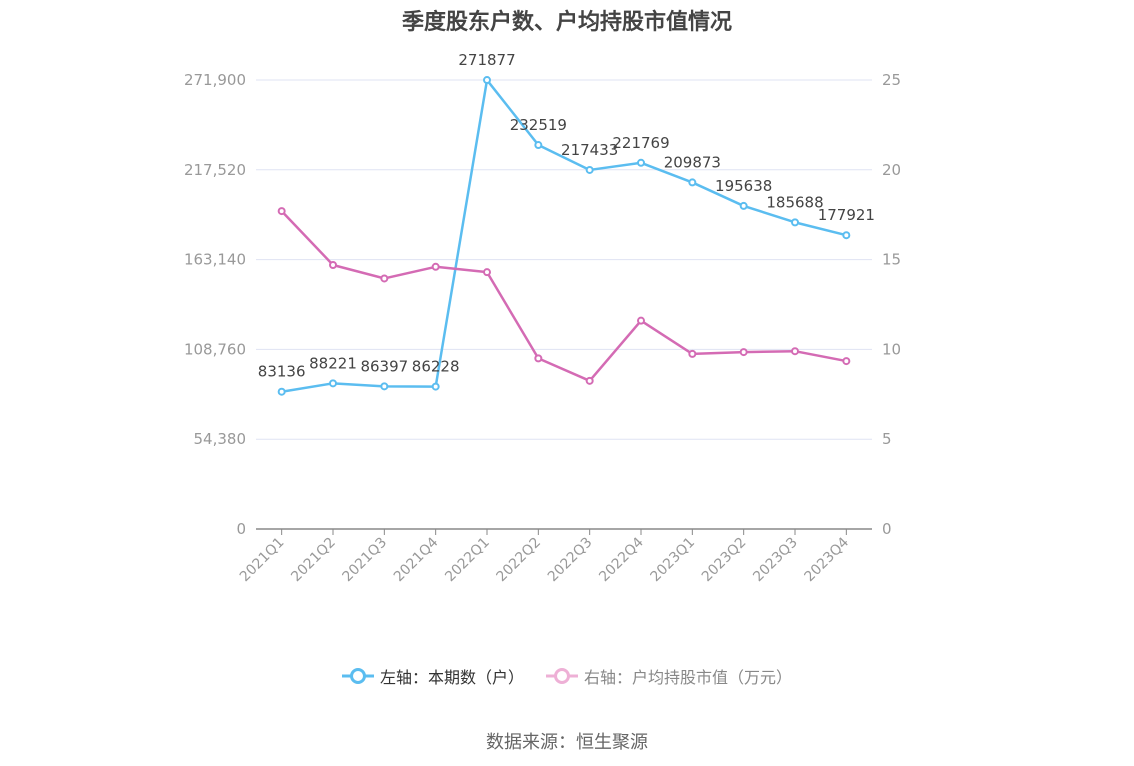  I want to click on x-axis-tick-label: 2023Q4, so click(827, 559).